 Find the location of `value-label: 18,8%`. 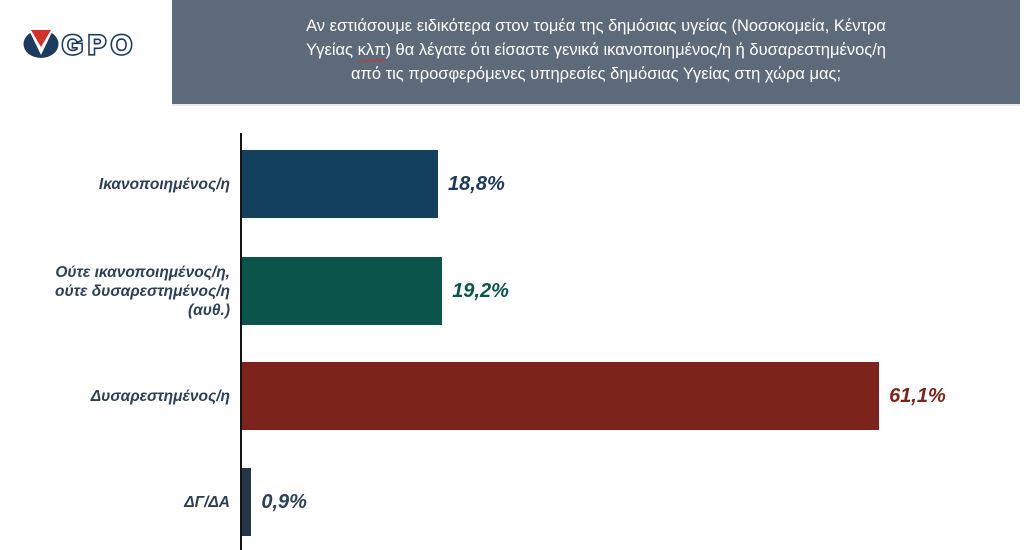

value-label: 18,8% is located at coordinates (476, 183).